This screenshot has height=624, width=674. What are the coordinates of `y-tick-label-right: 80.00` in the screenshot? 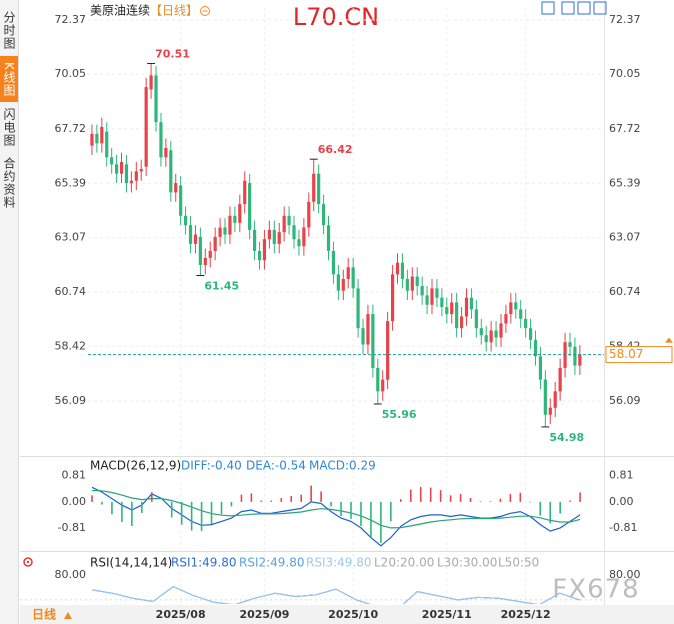 It's located at (625, 574).